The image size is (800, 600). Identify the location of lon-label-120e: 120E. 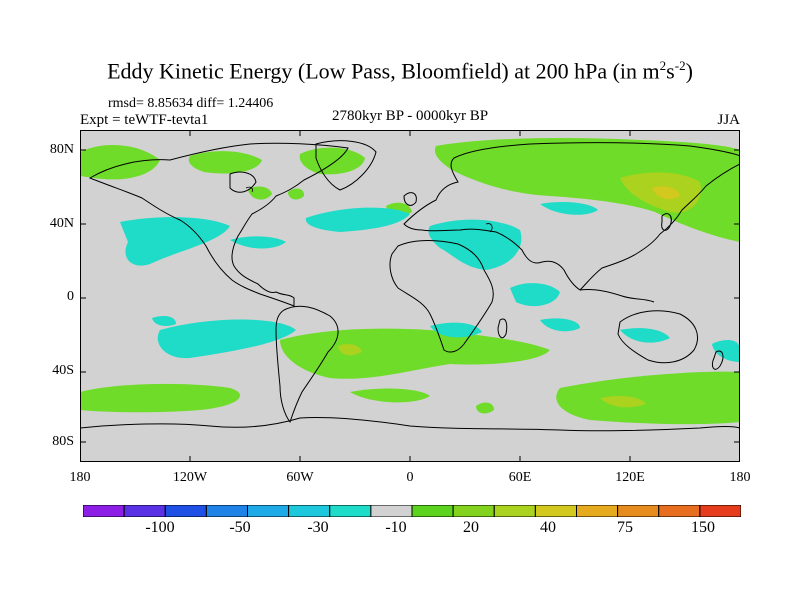
(630, 477).